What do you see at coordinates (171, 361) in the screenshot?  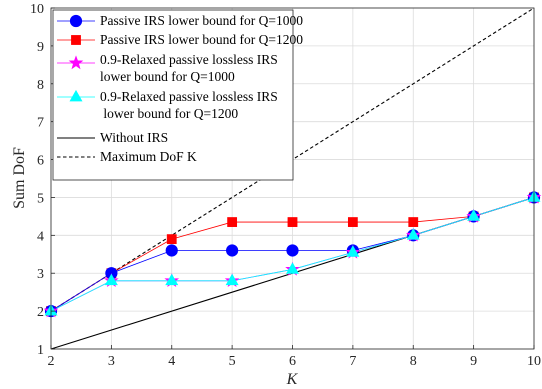 I see `x-tick-label: 4` at bounding box center [171, 361].